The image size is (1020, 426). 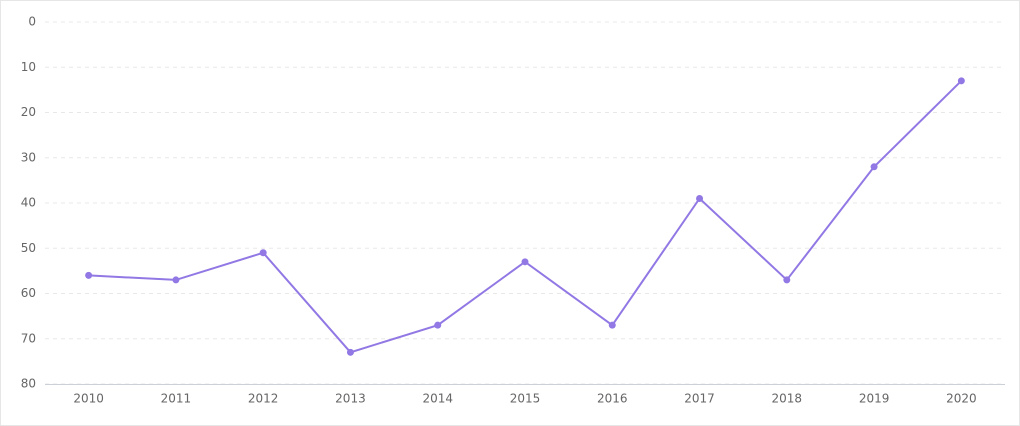 I want to click on x-tick-label: 2020, so click(x=961, y=399).